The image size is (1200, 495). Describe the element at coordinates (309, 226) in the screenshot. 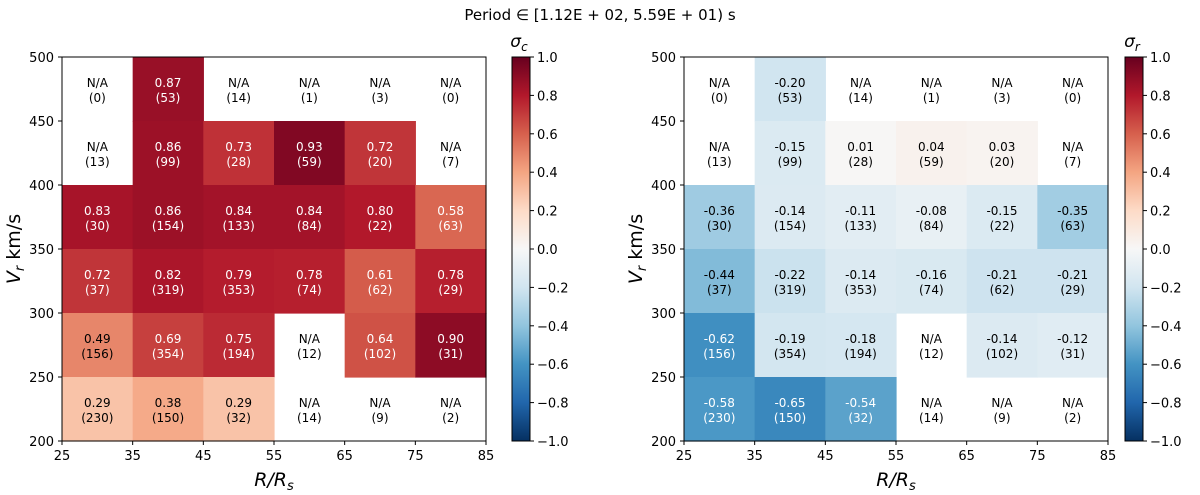

I see `cell-count-label: (84)` at that location.